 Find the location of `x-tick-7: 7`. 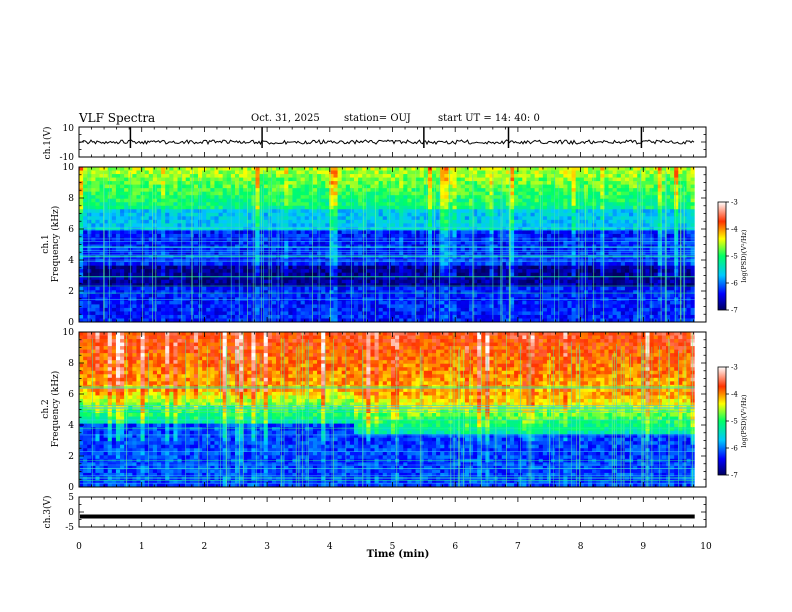

x-tick-7: 7 is located at coordinates (518, 547).